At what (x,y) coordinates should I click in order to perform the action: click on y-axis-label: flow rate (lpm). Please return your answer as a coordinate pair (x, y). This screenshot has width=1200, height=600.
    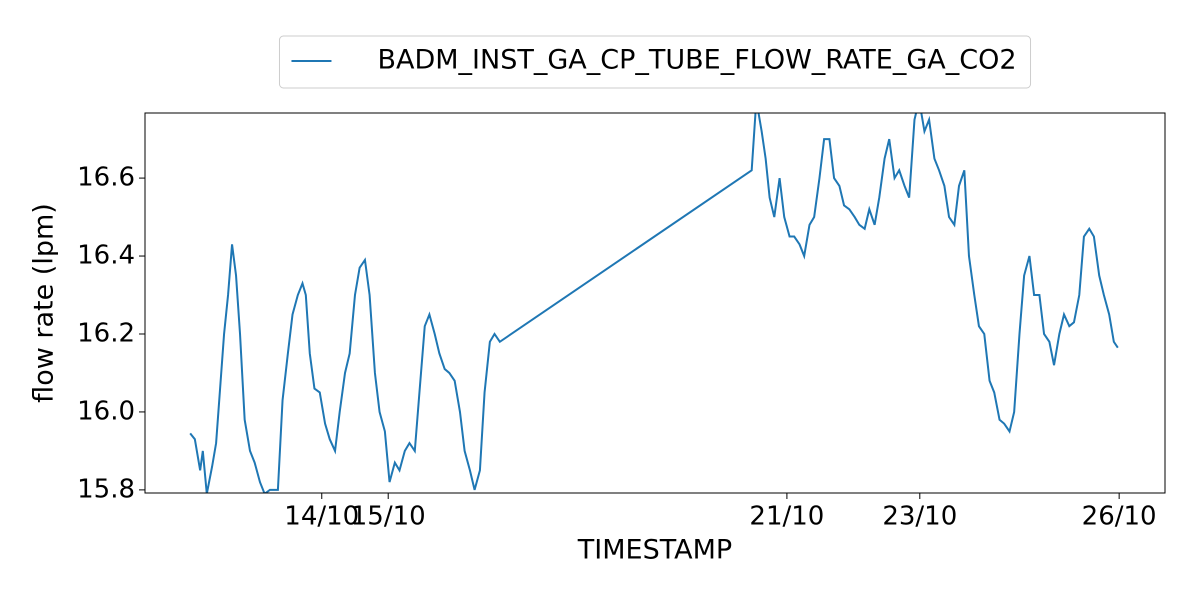
    Looking at the image, I should click on (44, 303).